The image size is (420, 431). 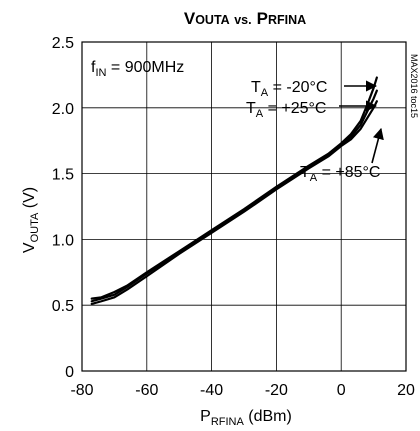 I want to click on y-tick-label: 0.5, so click(x=63, y=306).